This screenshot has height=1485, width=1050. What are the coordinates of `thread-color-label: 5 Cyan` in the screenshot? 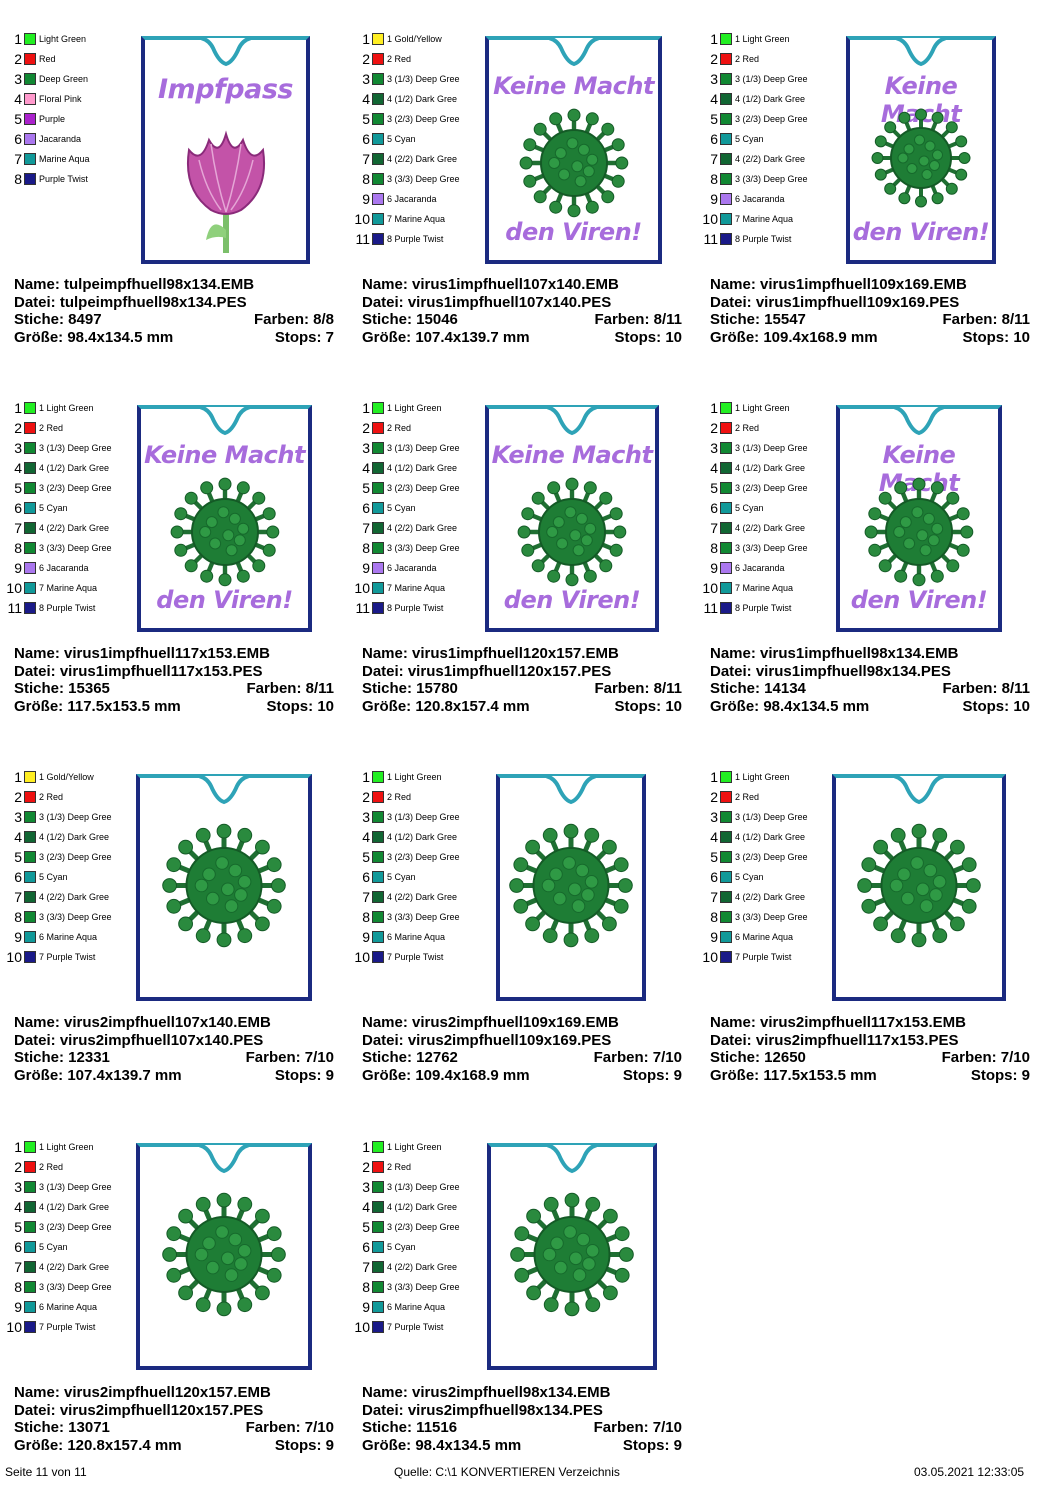 It's located at (401, 508).